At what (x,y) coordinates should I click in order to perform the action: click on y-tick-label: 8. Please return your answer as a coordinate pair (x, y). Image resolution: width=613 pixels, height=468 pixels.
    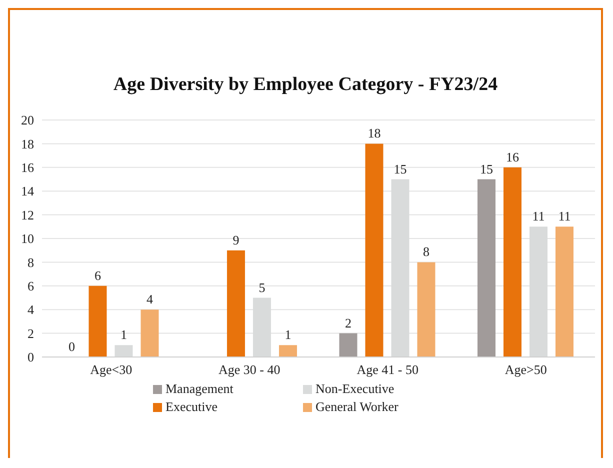
    Looking at the image, I should click on (31, 262).